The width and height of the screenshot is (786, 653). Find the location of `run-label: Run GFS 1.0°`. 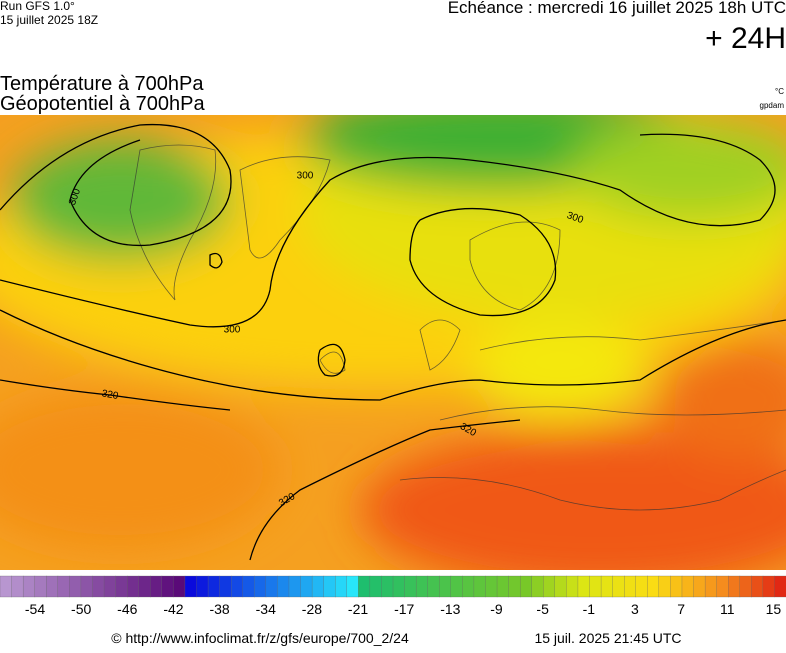

run-label: Run GFS 1.0° is located at coordinates (37, 6).